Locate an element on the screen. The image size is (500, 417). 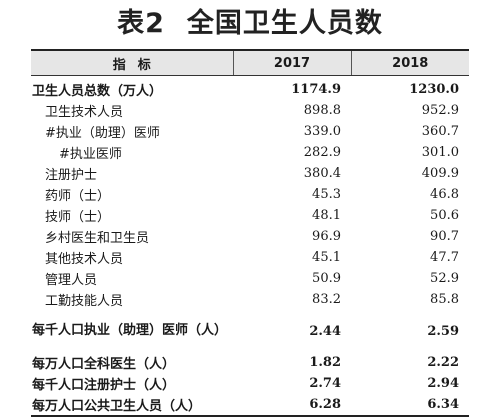
table-row: 卫生人员总数（万人） 1174.9 1230.0 is located at coordinates (250, 88).